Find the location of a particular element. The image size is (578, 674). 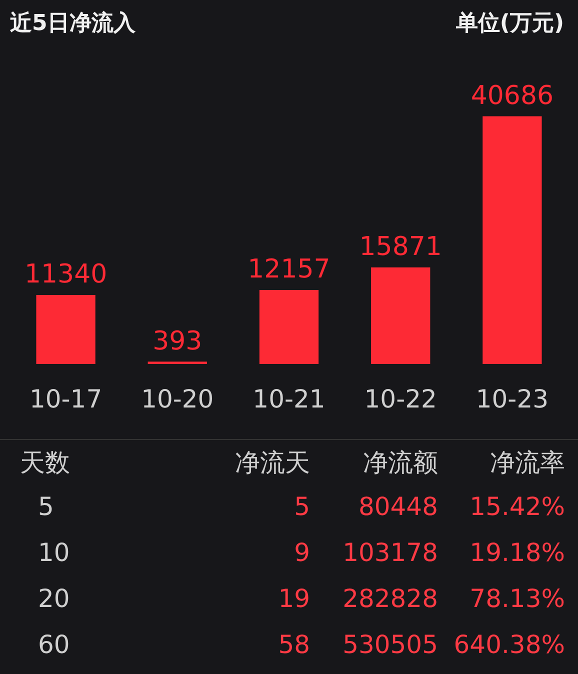

text: 19.18% is located at coordinates (517, 552).